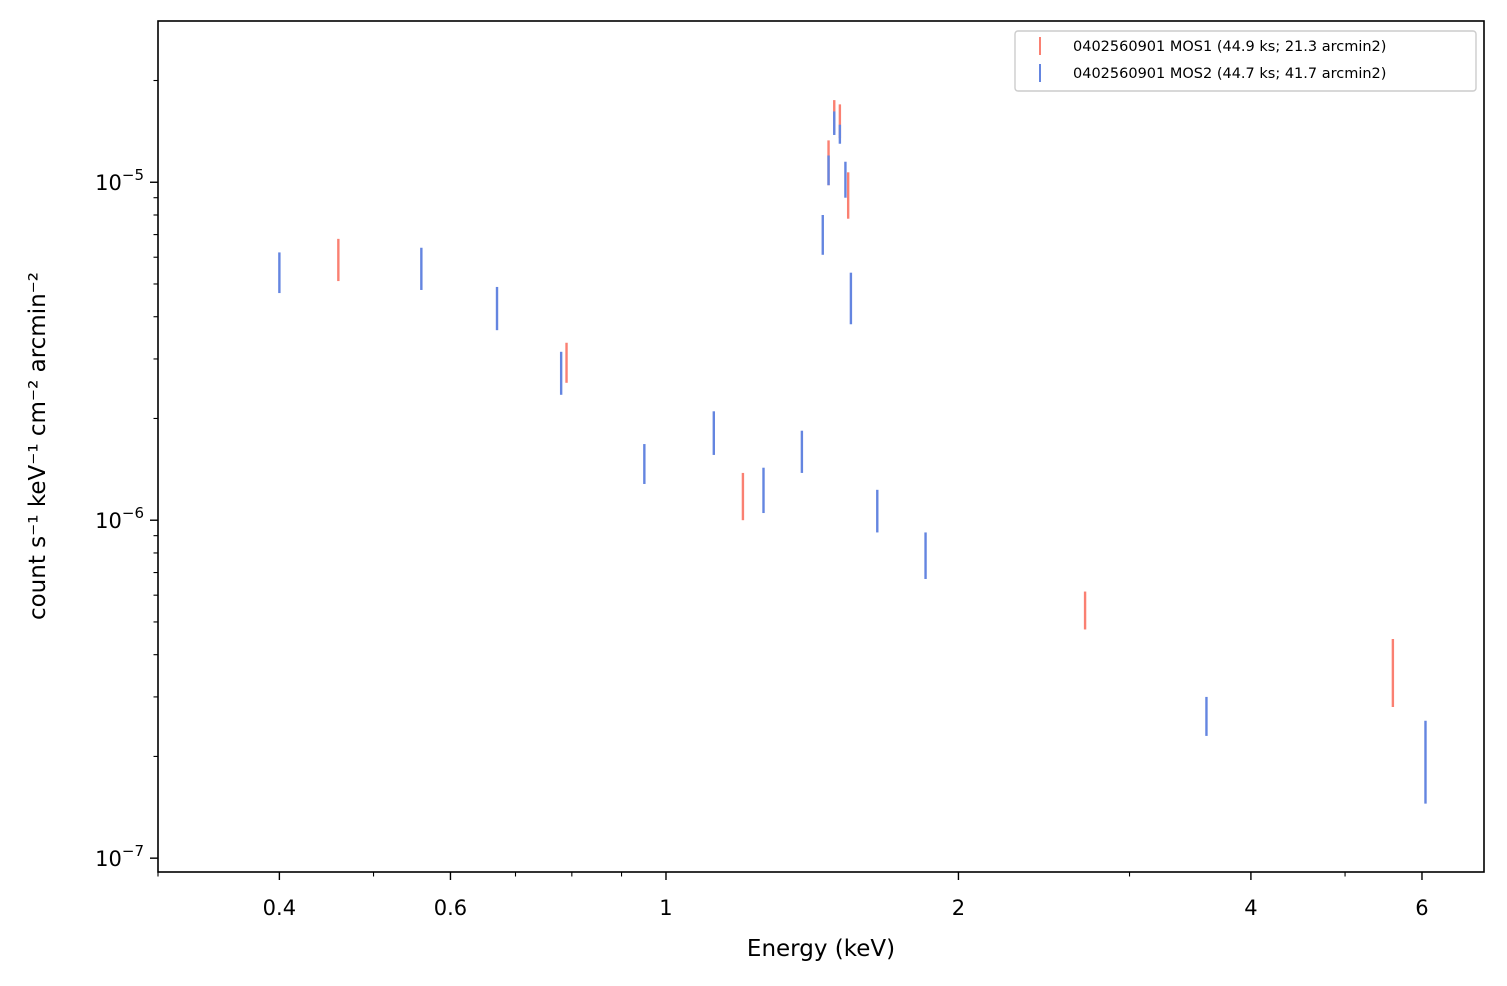 The height and width of the screenshot is (986, 1507). I want to click on x-tick-label: 4, so click(1250, 908).